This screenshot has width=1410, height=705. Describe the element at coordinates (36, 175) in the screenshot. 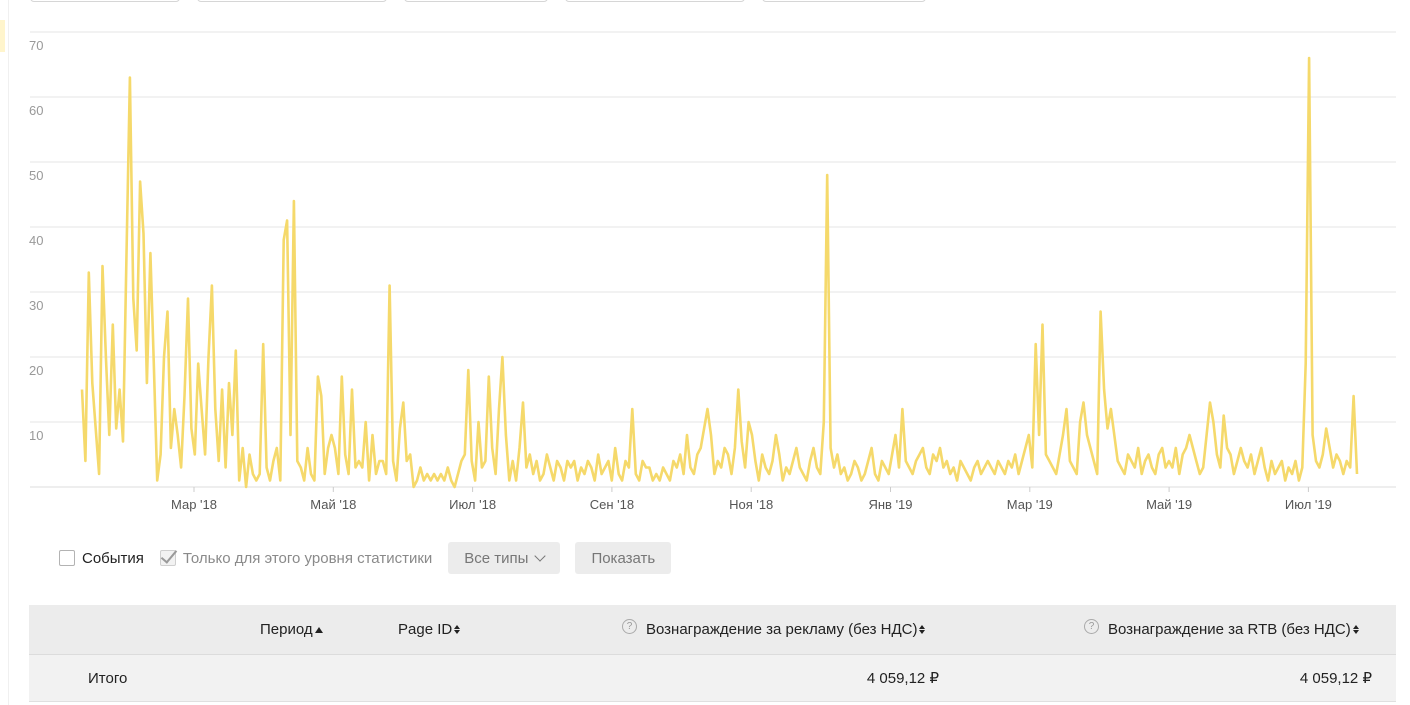

I see `y-tick-label: 50` at that location.